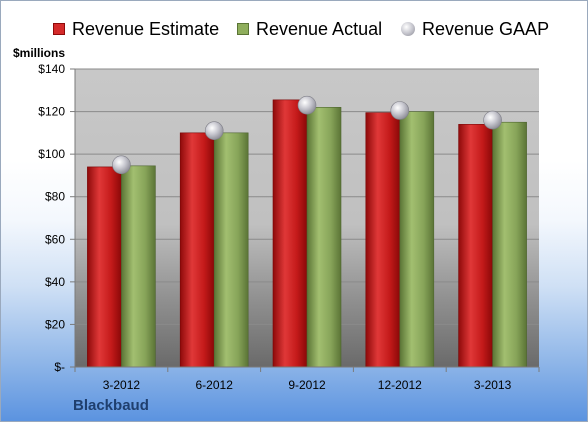  Describe the element at coordinates (55, 282) in the screenshot. I see `y-tick-label: $40` at that location.